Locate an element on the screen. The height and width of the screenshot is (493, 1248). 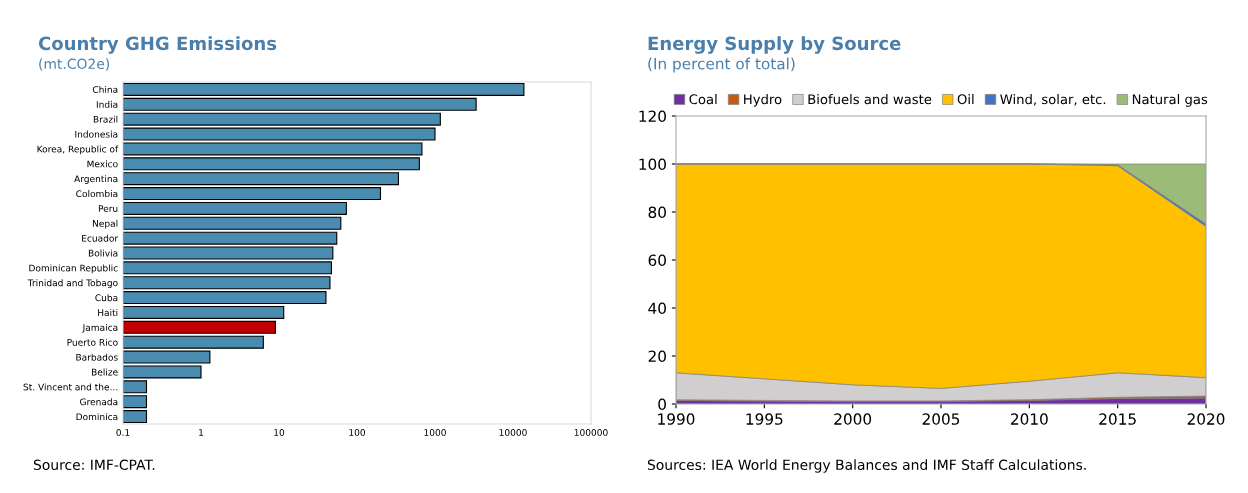
legend-label: Natural gas is located at coordinates (1170, 100).